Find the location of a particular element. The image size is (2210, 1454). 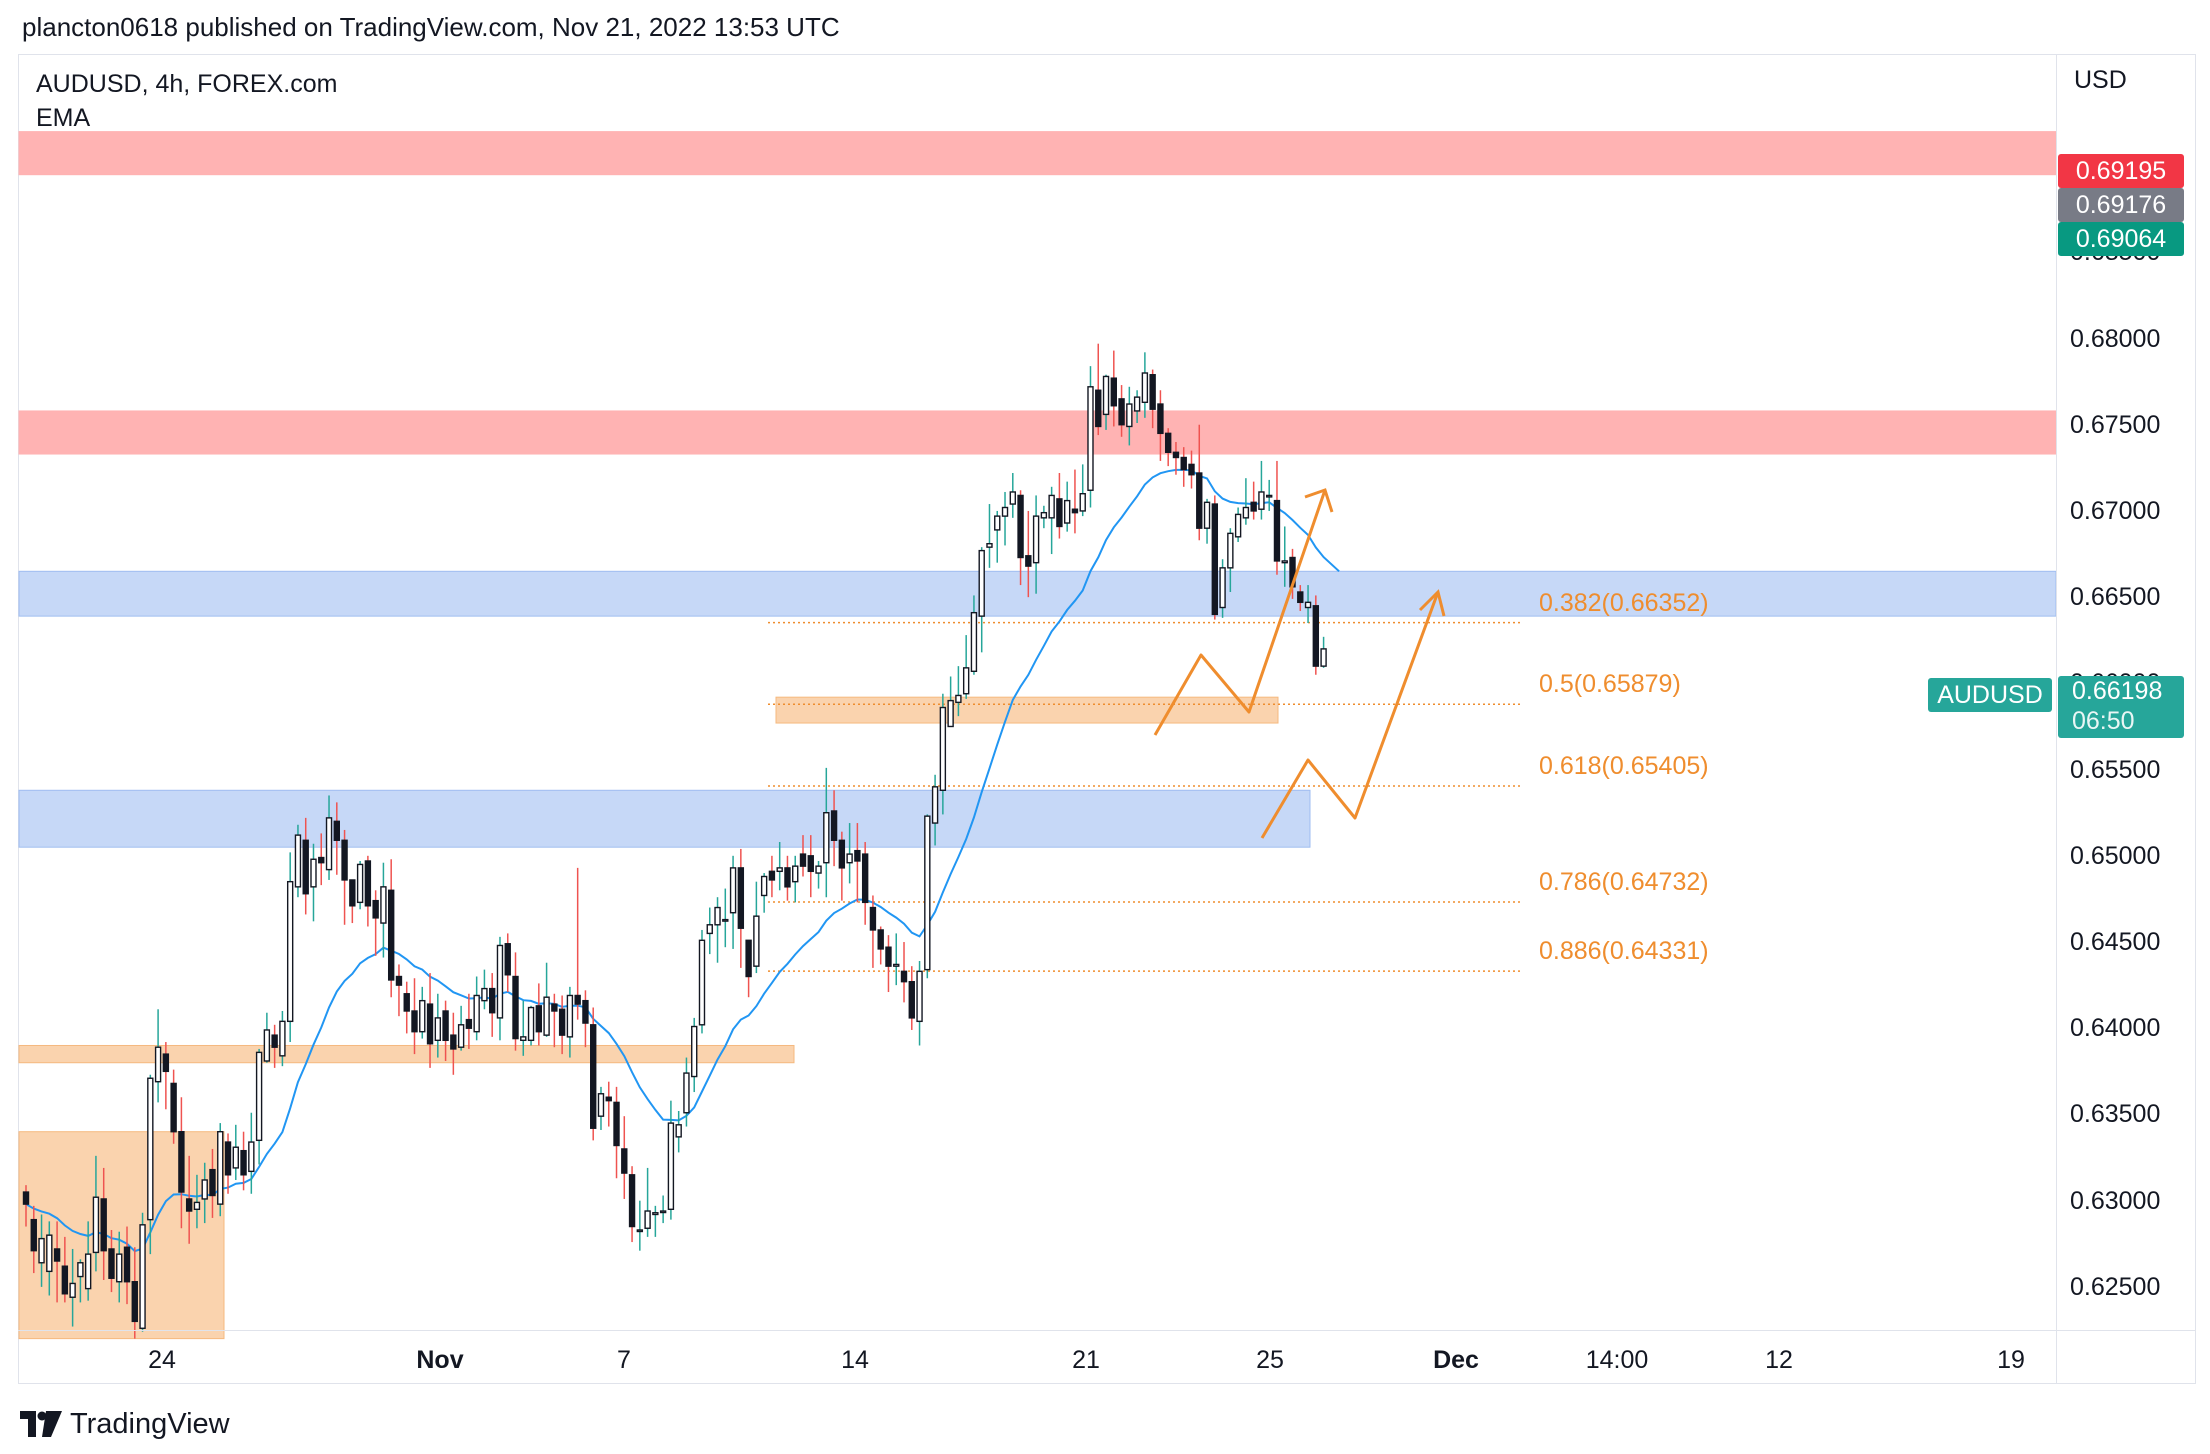

resistance-zone is located at coordinates (1037, 153).